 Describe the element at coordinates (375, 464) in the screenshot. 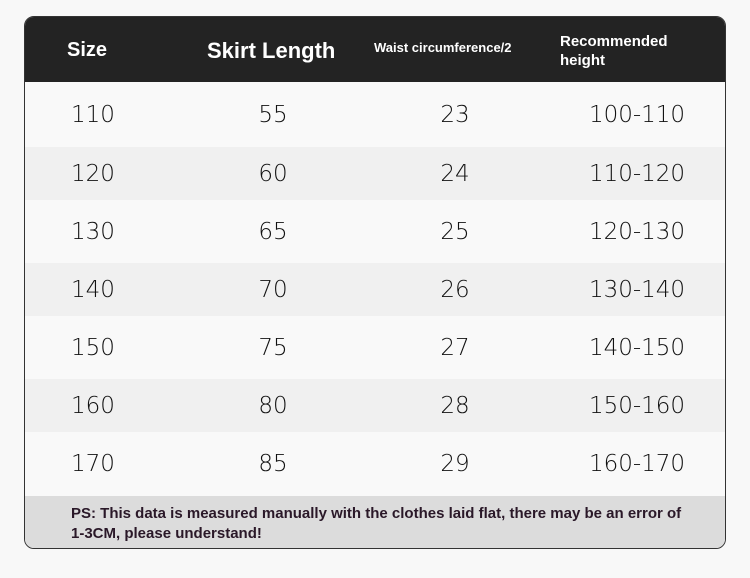

I see `table-row: 170 85 29 160-170` at that location.